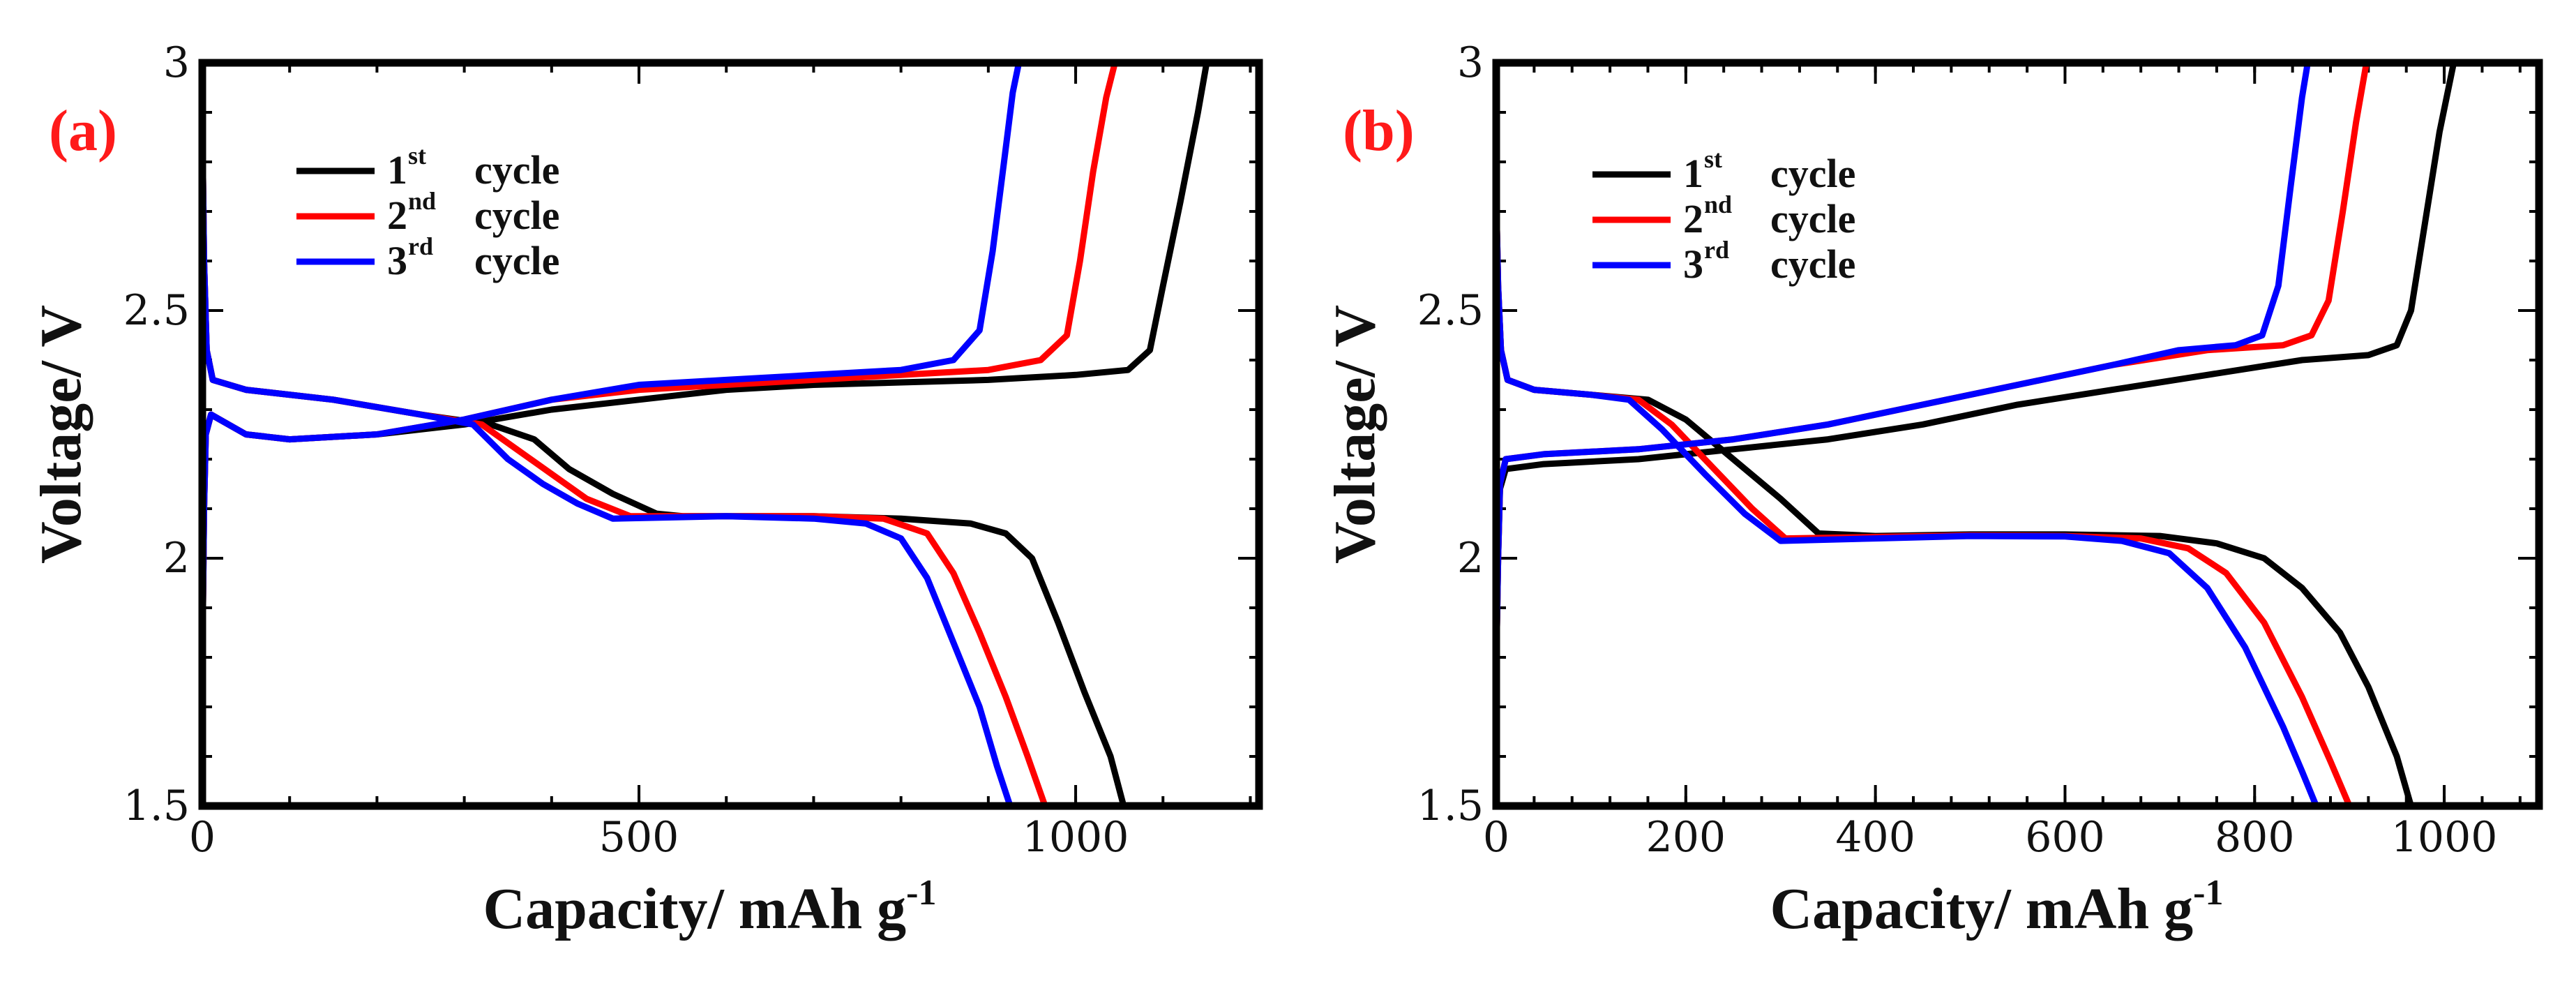 The height and width of the screenshot is (986, 2576). I want to click on x-tick-label: 200, so click(1686, 837).